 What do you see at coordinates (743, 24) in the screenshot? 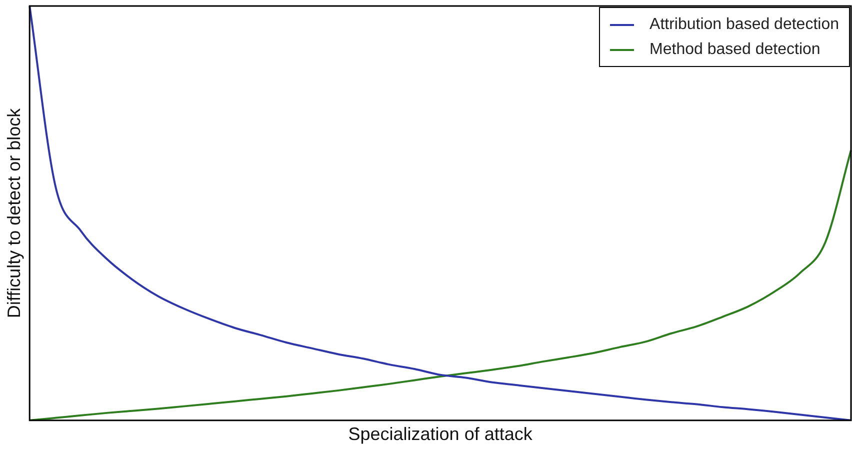
I see `legend-label: Attribution based detection` at bounding box center [743, 24].